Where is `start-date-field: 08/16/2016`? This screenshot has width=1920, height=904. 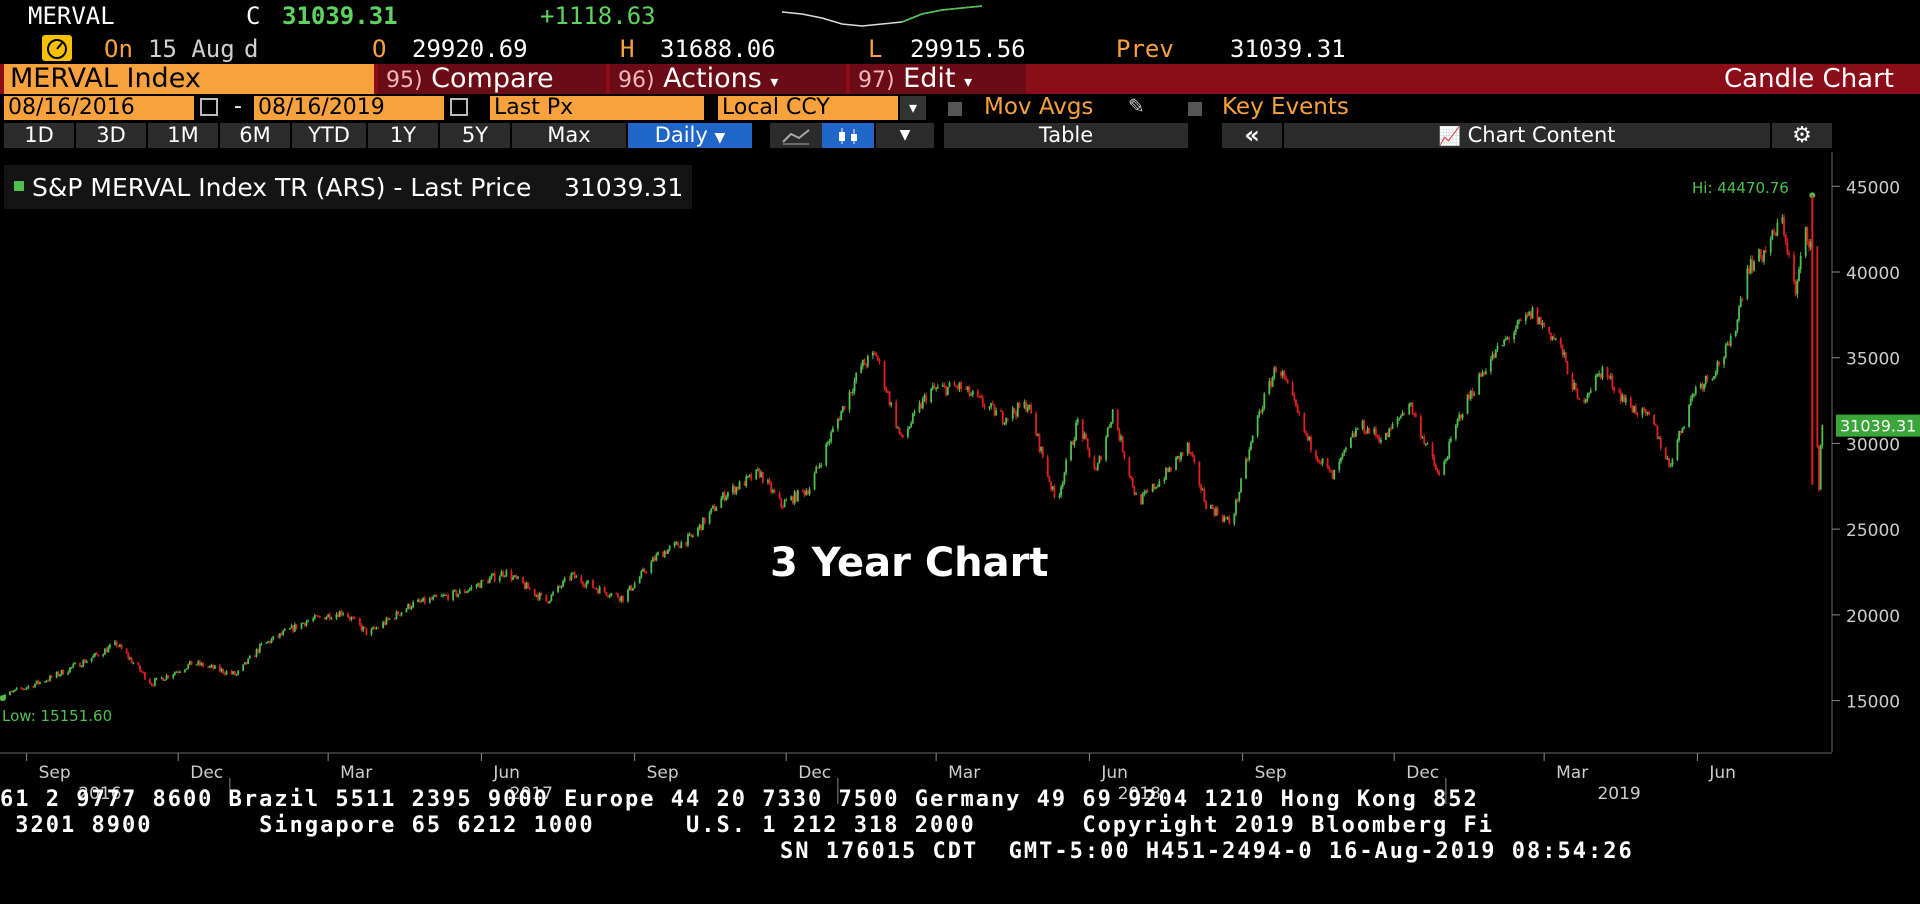 start-date-field: 08/16/2016 is located at coordinates (99, 108).